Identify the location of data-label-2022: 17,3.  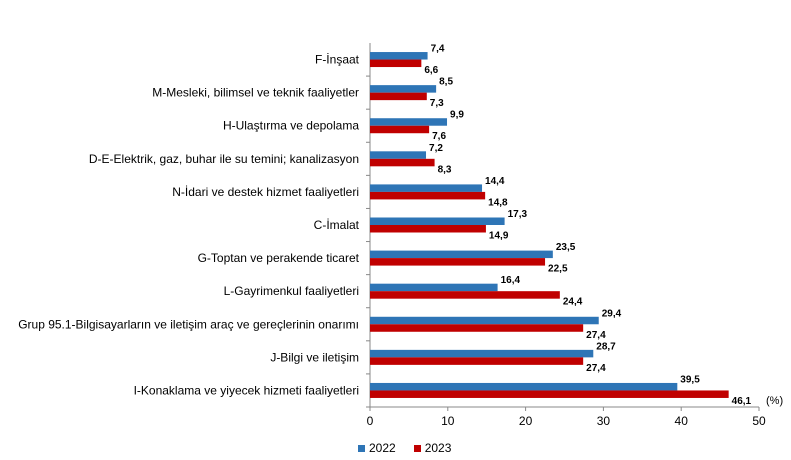
(518, 214).